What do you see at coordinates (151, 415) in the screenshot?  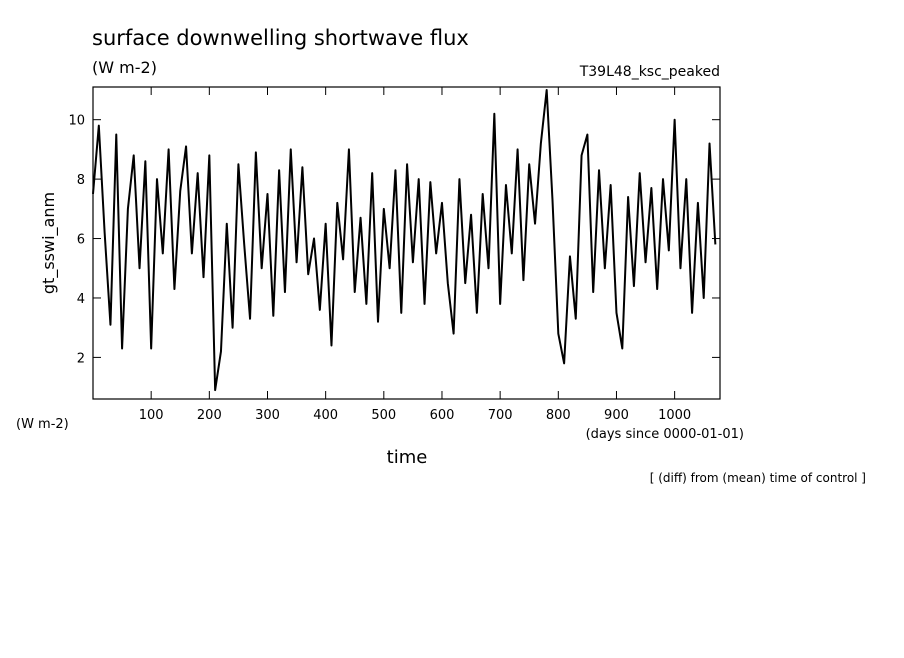 I see `x-tick-label: 100` at bounding box center [151, 415].